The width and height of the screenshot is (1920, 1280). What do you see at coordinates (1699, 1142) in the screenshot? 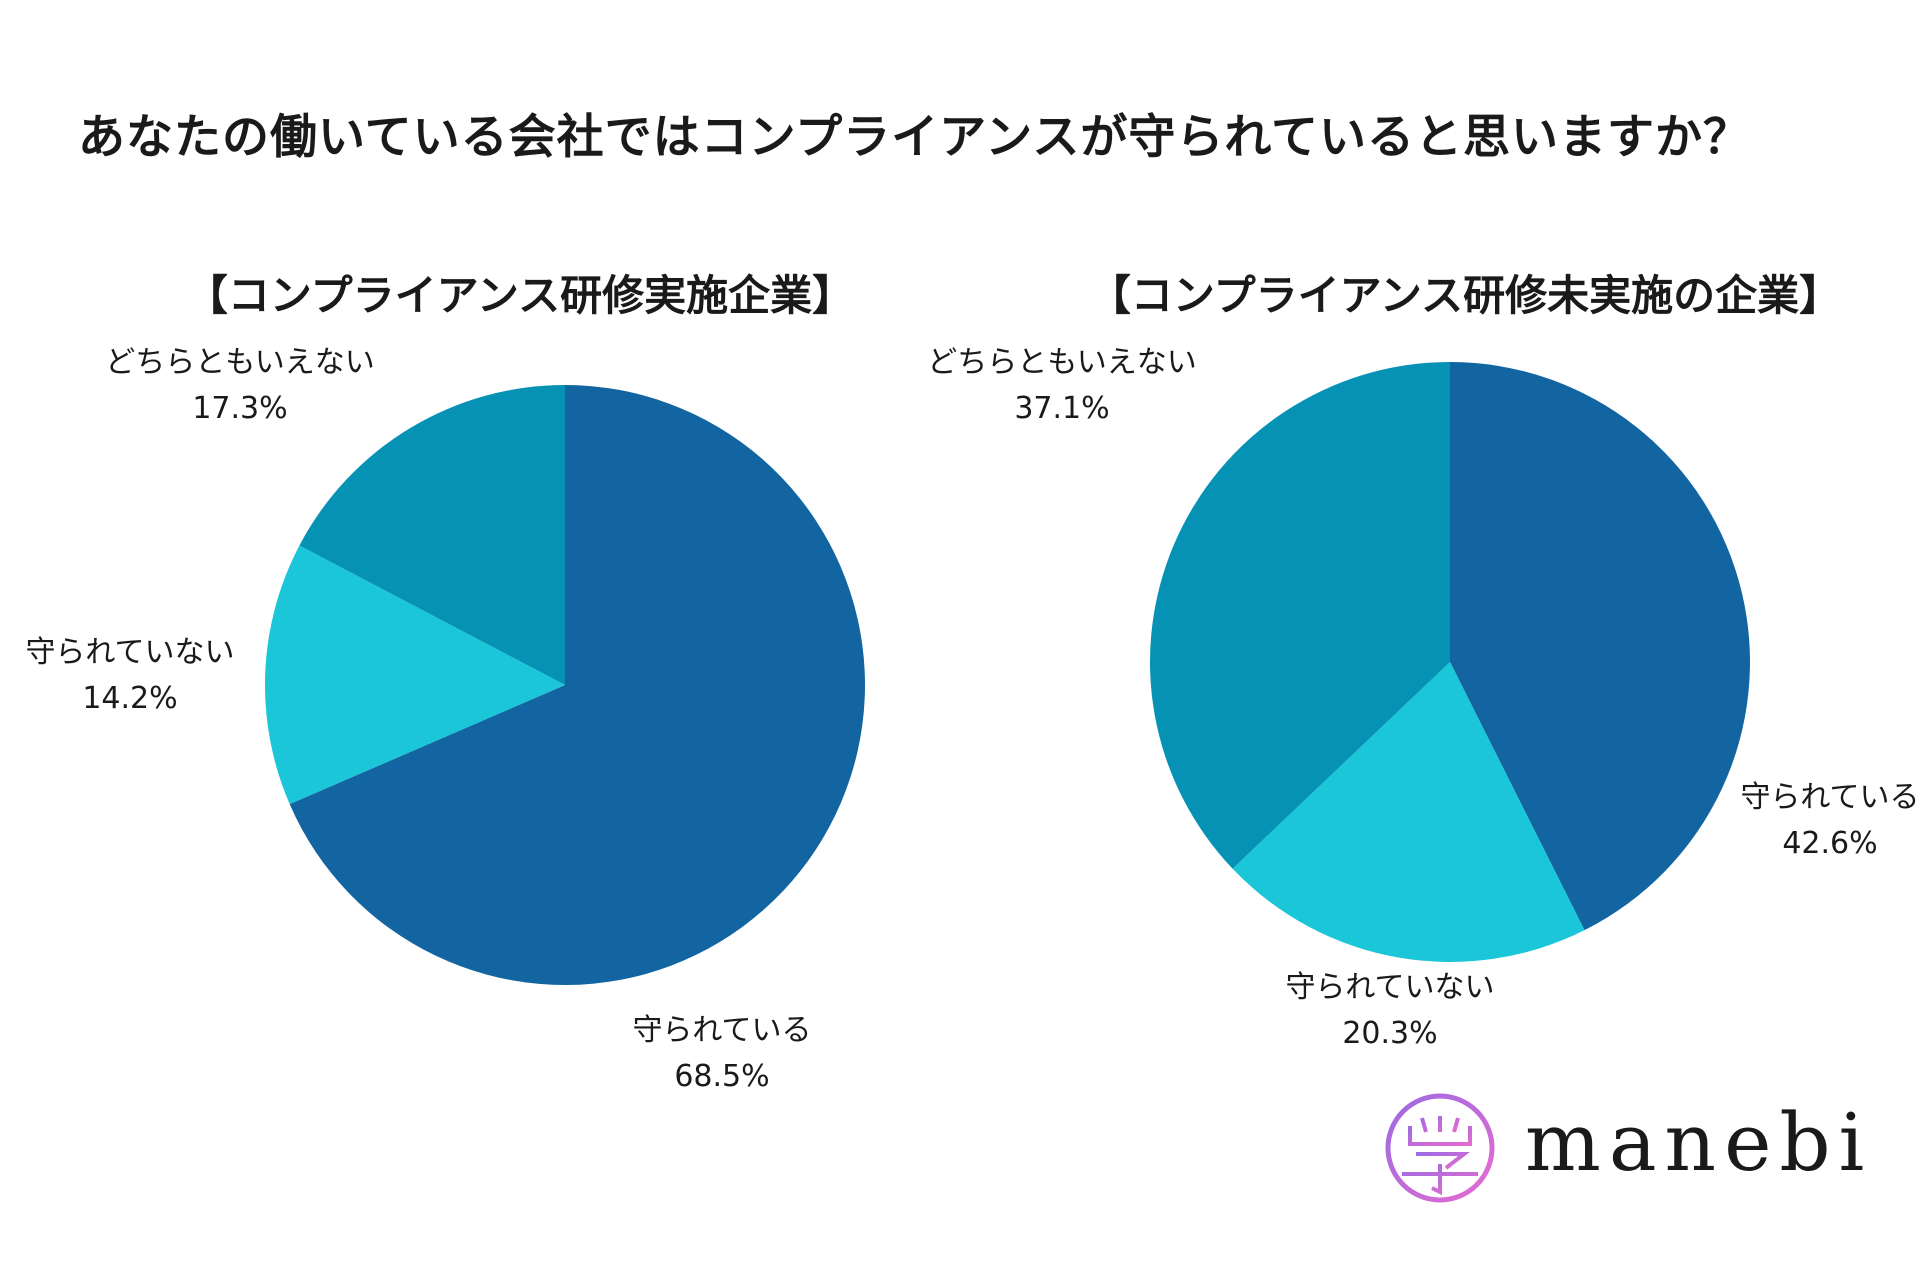
I see `manebi-logo-text: manebi` at bounding box center [1699, 1142].